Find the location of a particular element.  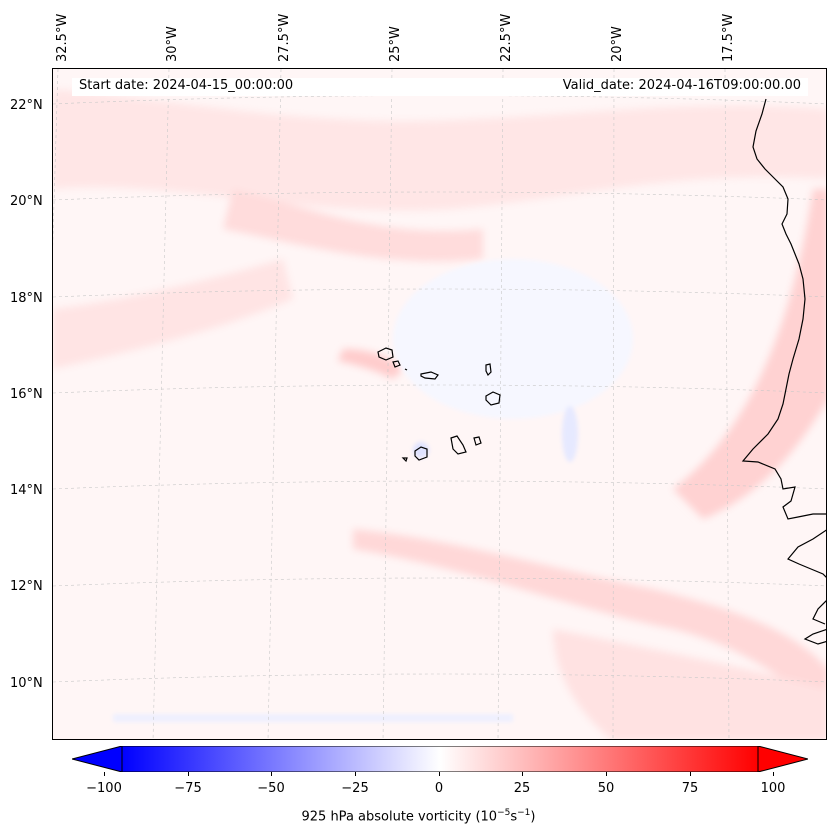

cb-tick-label: −75 is located at coordinates (188, 788).